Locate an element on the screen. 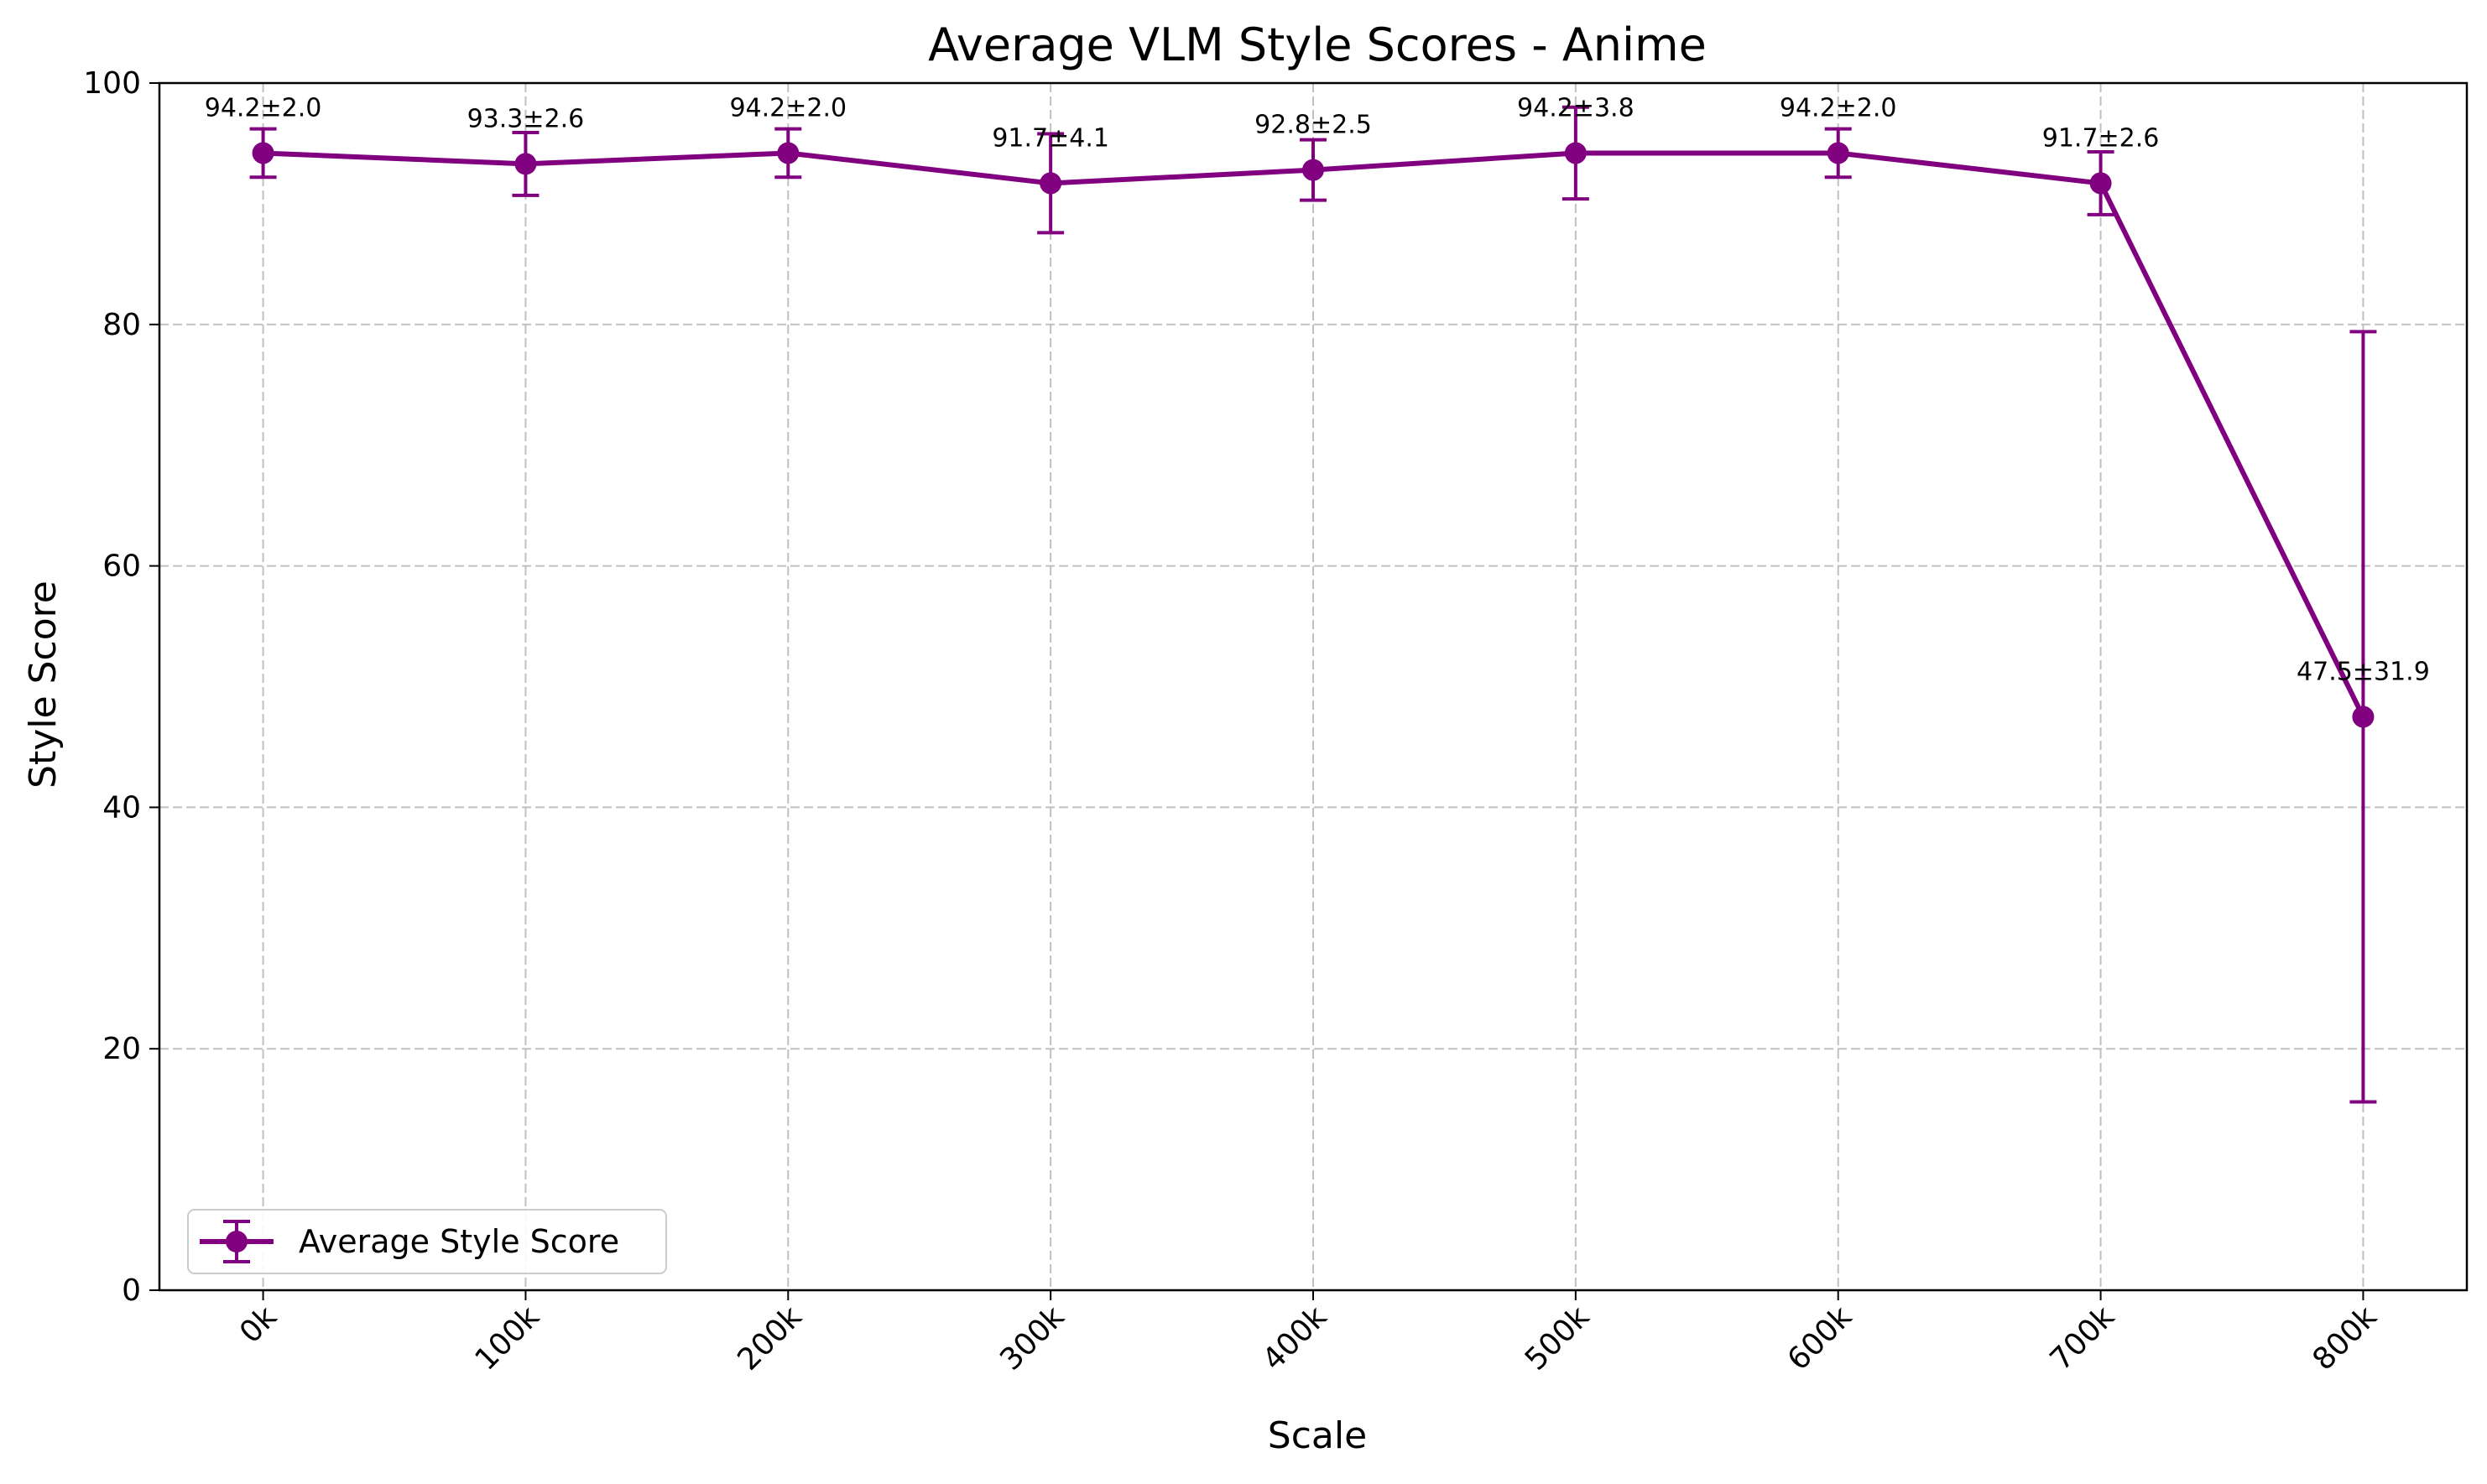  y-tick-label: 40 is located at coordinates (121, 807).